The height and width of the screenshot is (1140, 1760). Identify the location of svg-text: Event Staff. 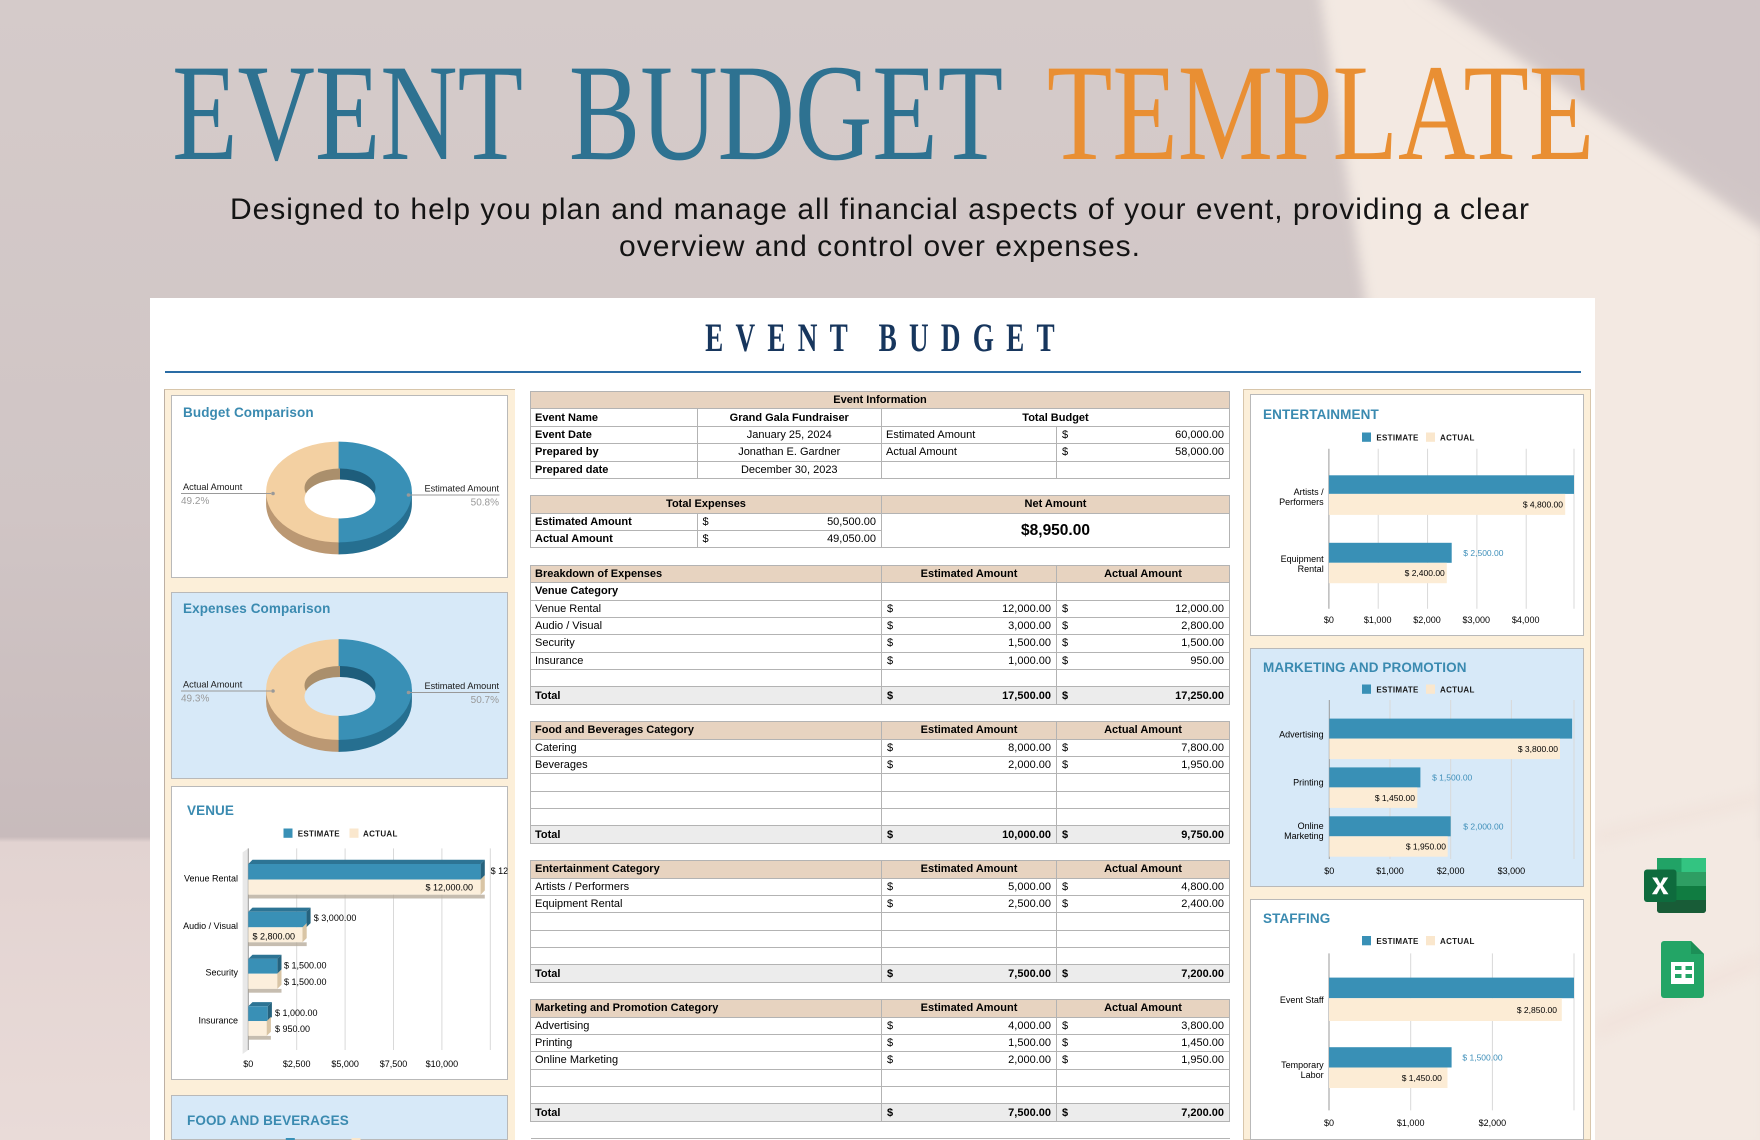
(1302, 1000).